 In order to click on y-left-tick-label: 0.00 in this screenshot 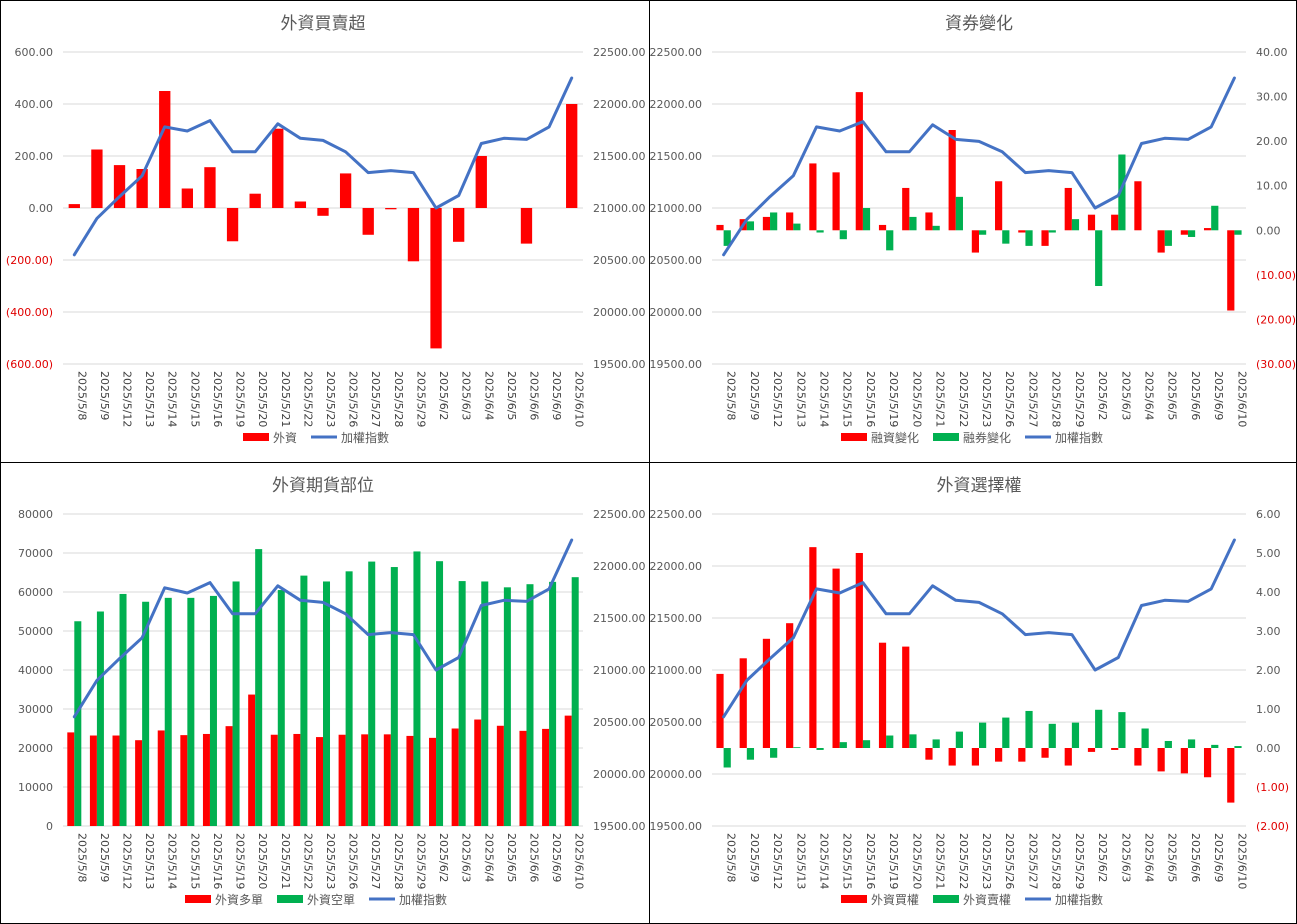, I will do `click(41, 208)`.